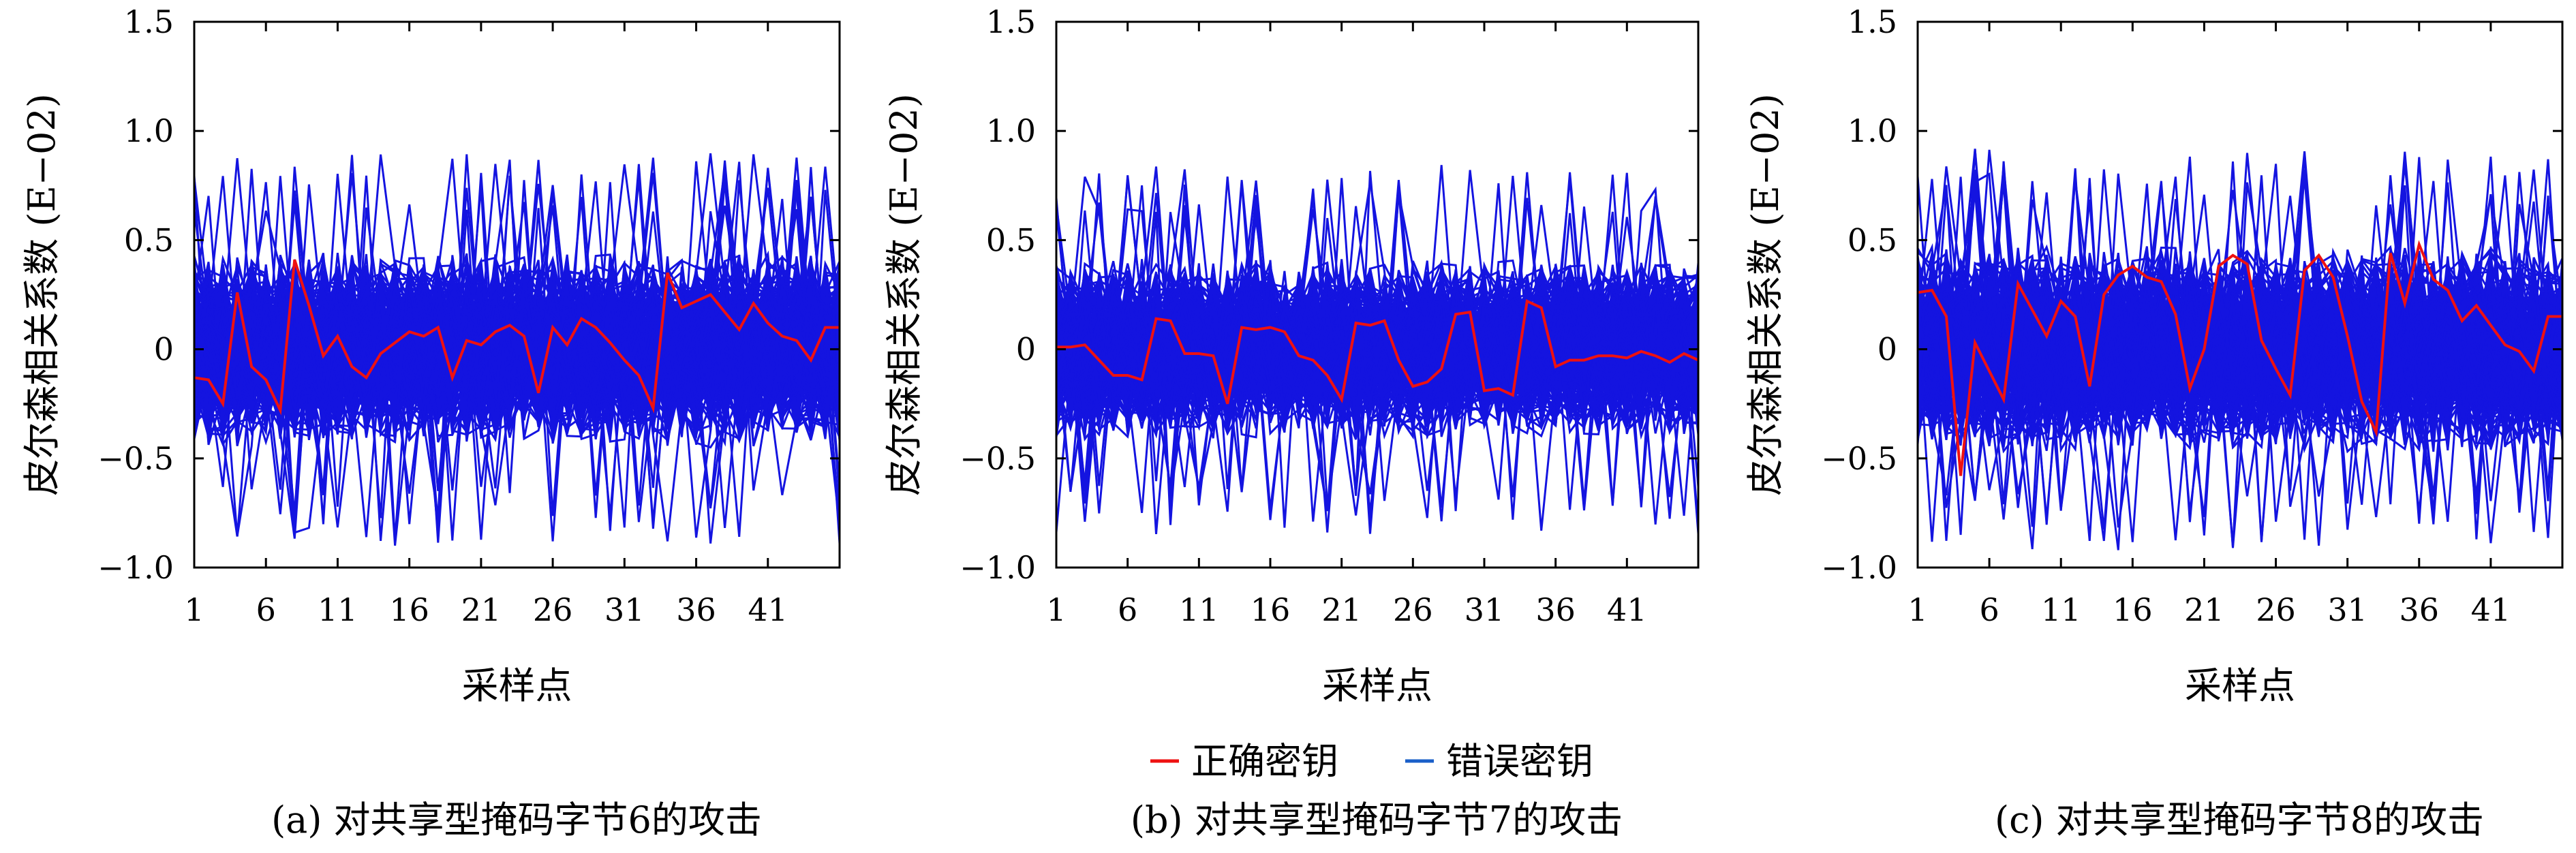  What do you see at coordinates (516, 820) in the screenshot?
I see `caption-a: (a) 对共享型掩码字节6的攻击` at bounding box center [516, 820].